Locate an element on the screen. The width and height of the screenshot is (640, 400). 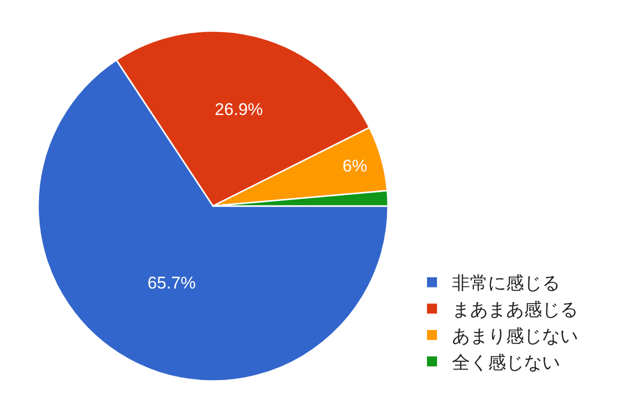
data-label: 6% is located at coordinates (355, 166).